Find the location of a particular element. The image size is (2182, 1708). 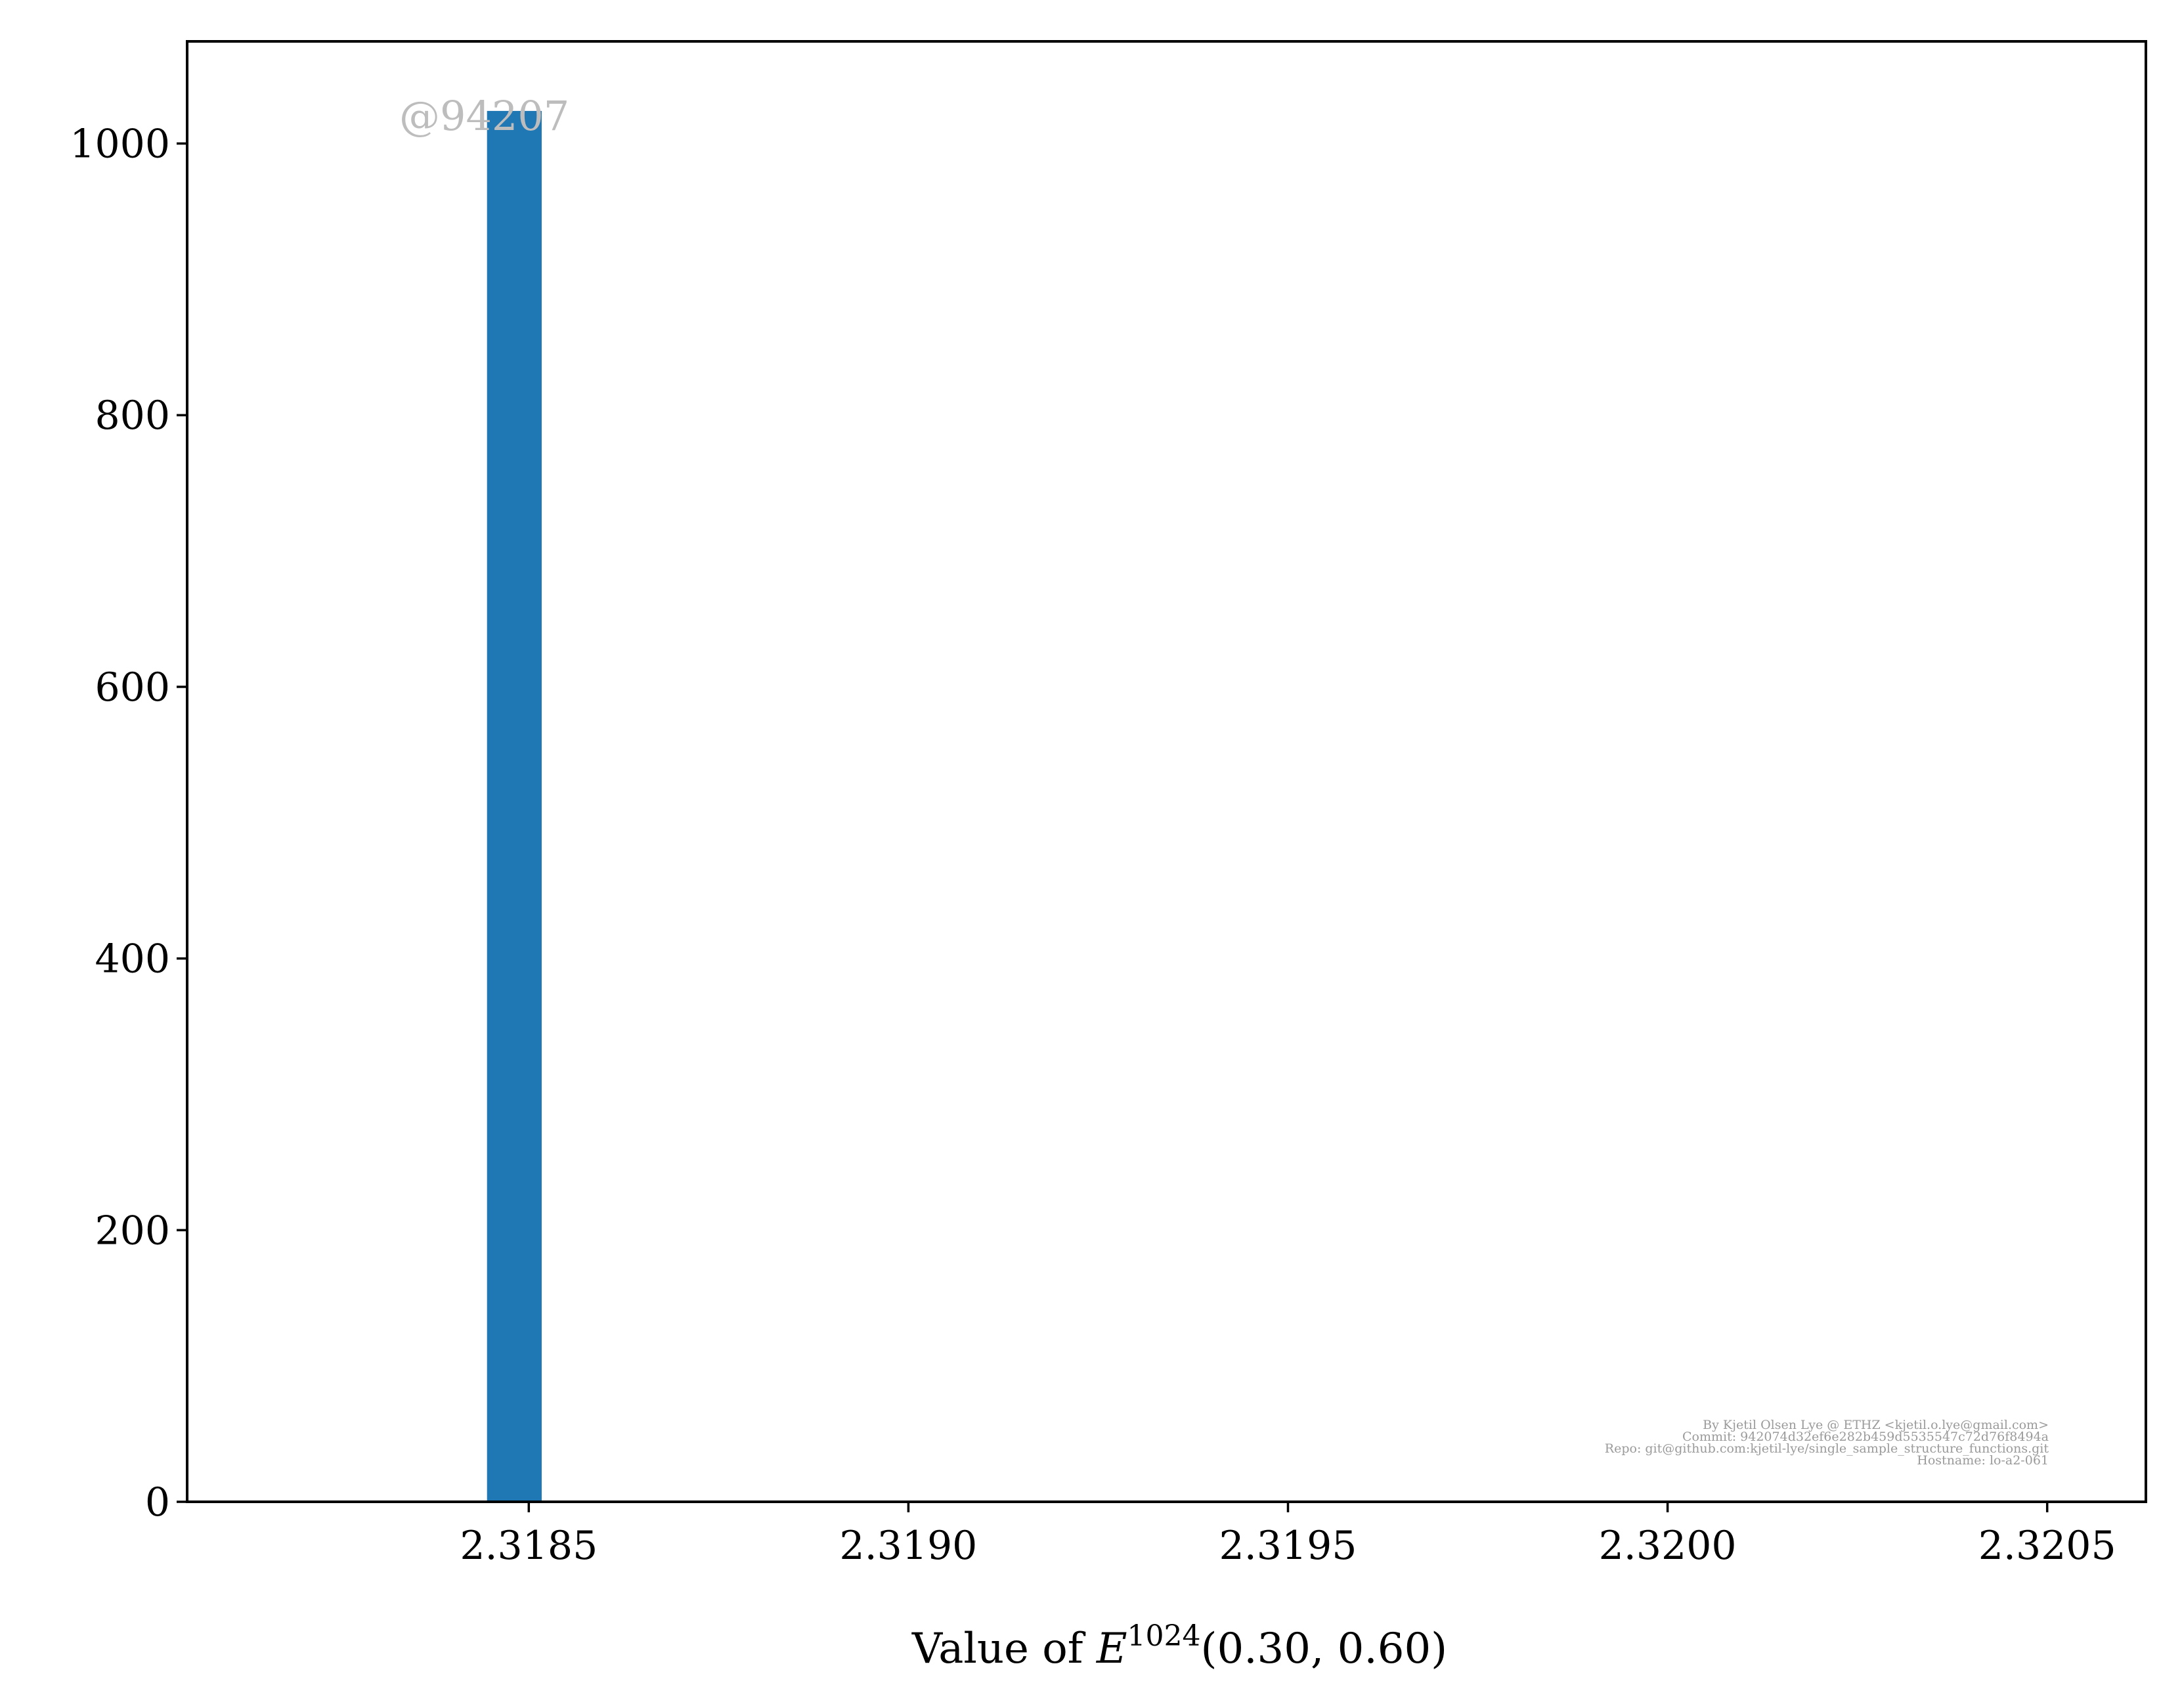

y-tick-label-4: 800 is located at coordinates (132, 416).